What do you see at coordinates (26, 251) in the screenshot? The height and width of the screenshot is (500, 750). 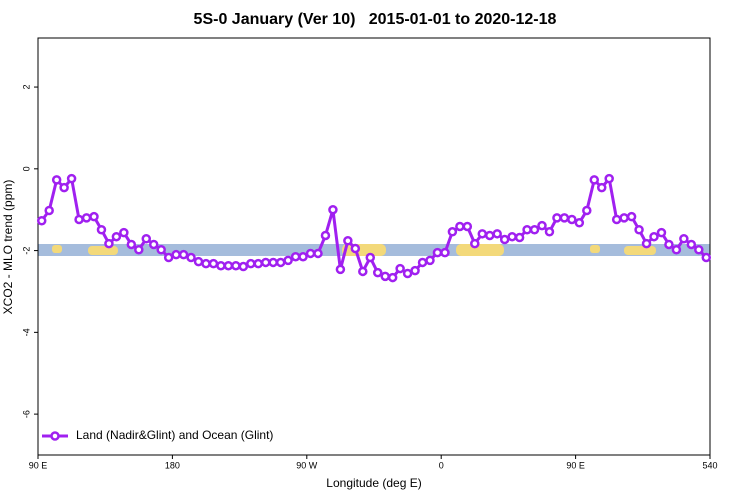 I see `y-tick-label: -2` at bounding box center [26, 251].